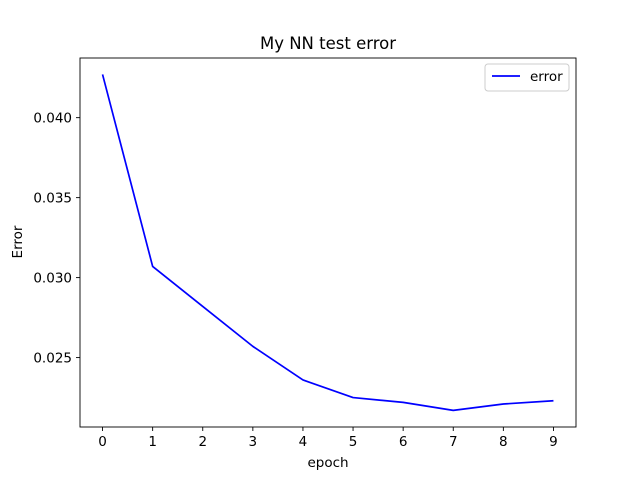 The height and width of the screenshot is (480, 640). What do you see at coordinates (52, 279) in the screenshot?
I see `y-tick-label: 0.030` at bounding box center [52, 279].